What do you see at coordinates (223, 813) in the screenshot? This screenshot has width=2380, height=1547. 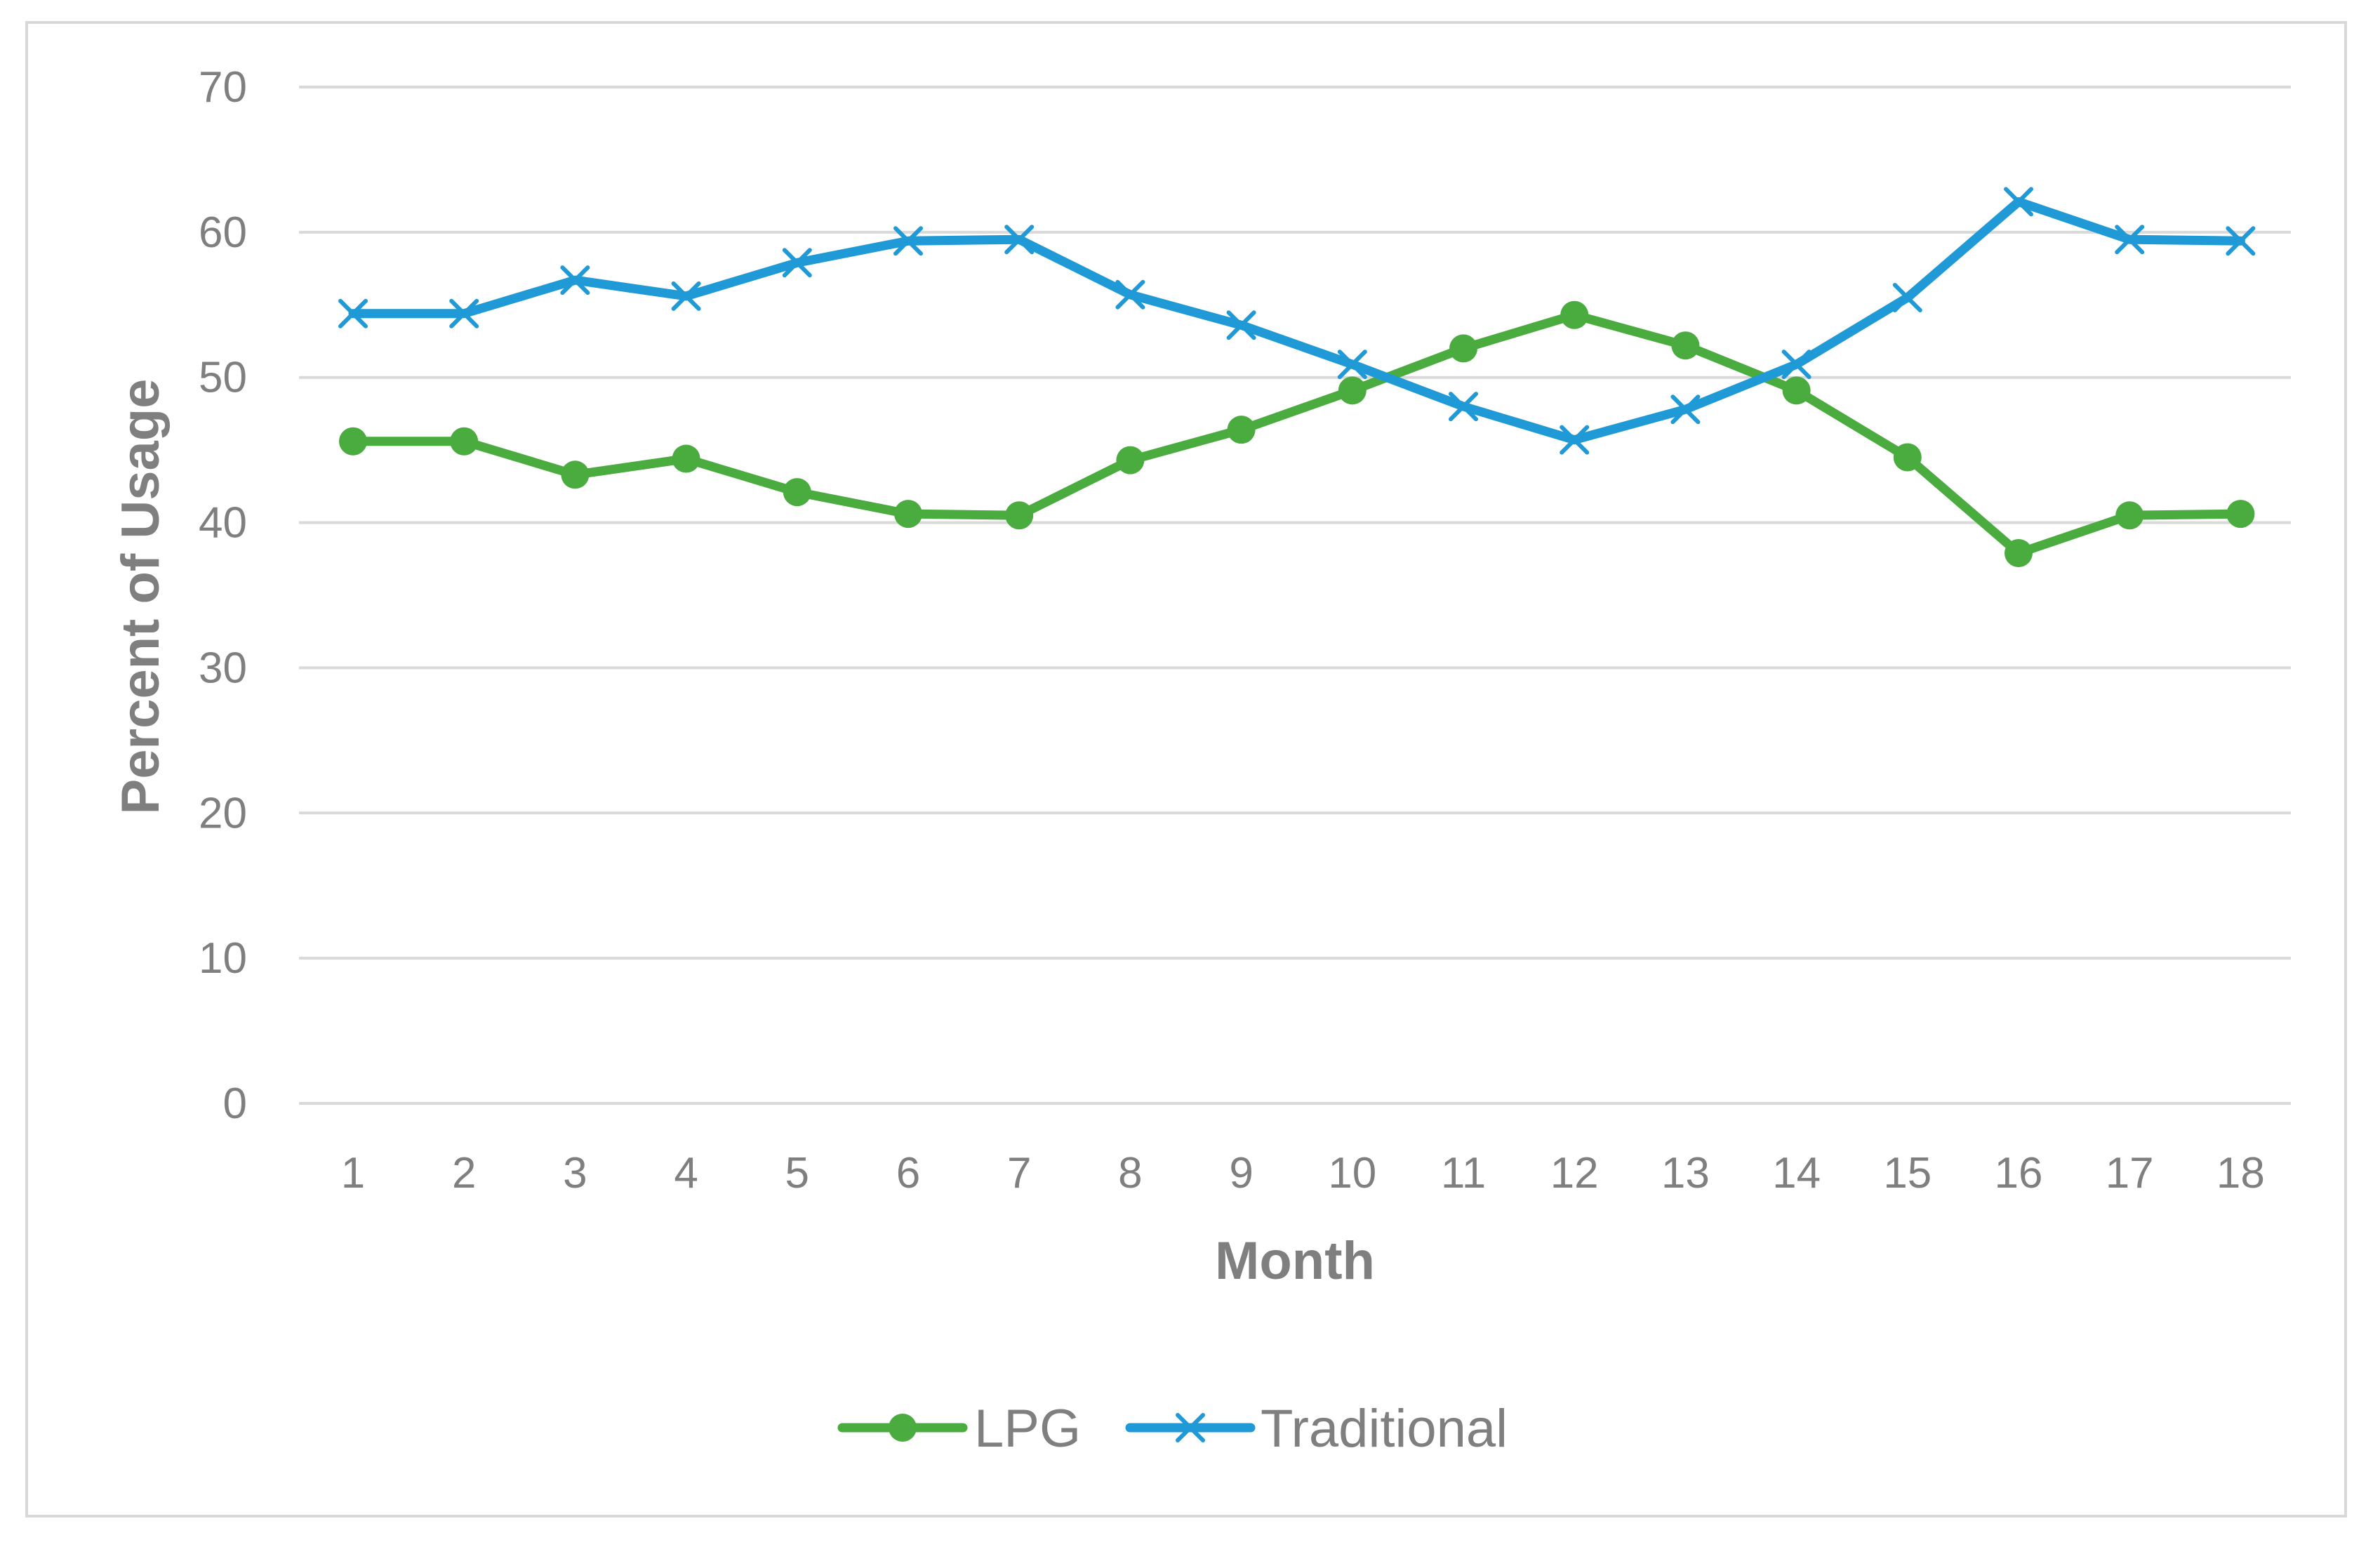 I see `y-tick-label: 20` at bounding box center [223, 813].